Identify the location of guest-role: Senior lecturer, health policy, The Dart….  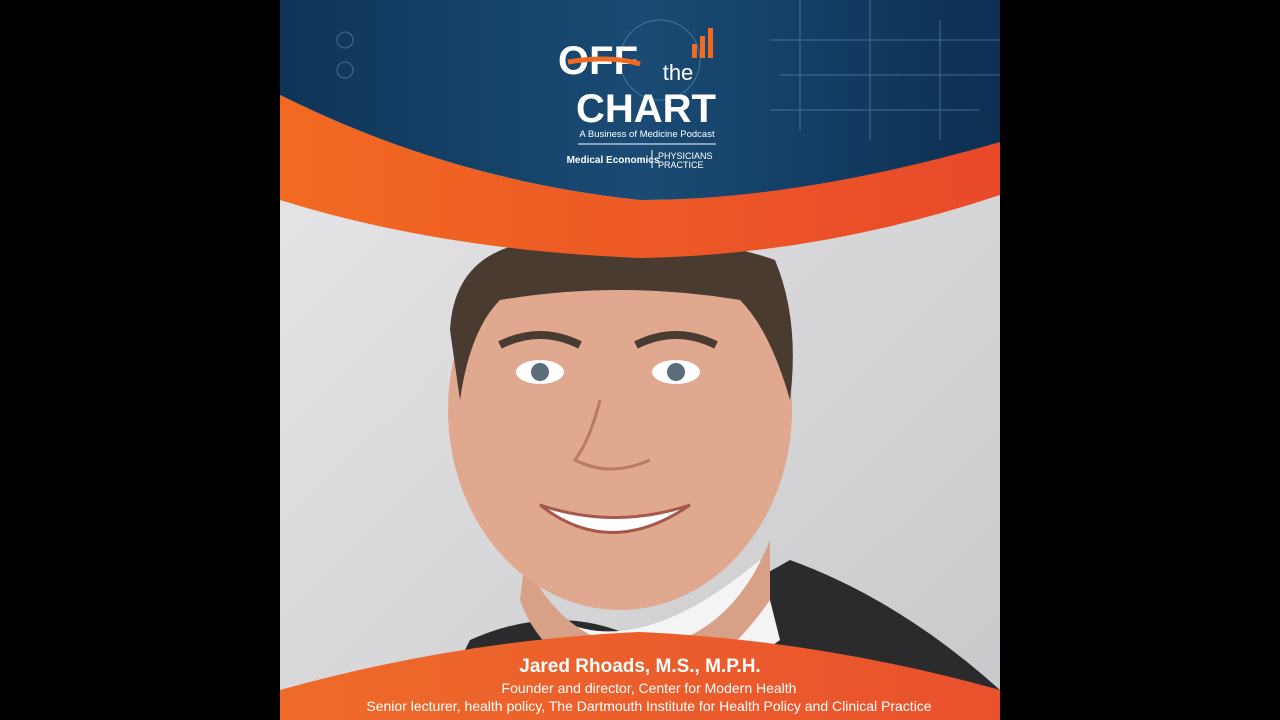
(648, 706).